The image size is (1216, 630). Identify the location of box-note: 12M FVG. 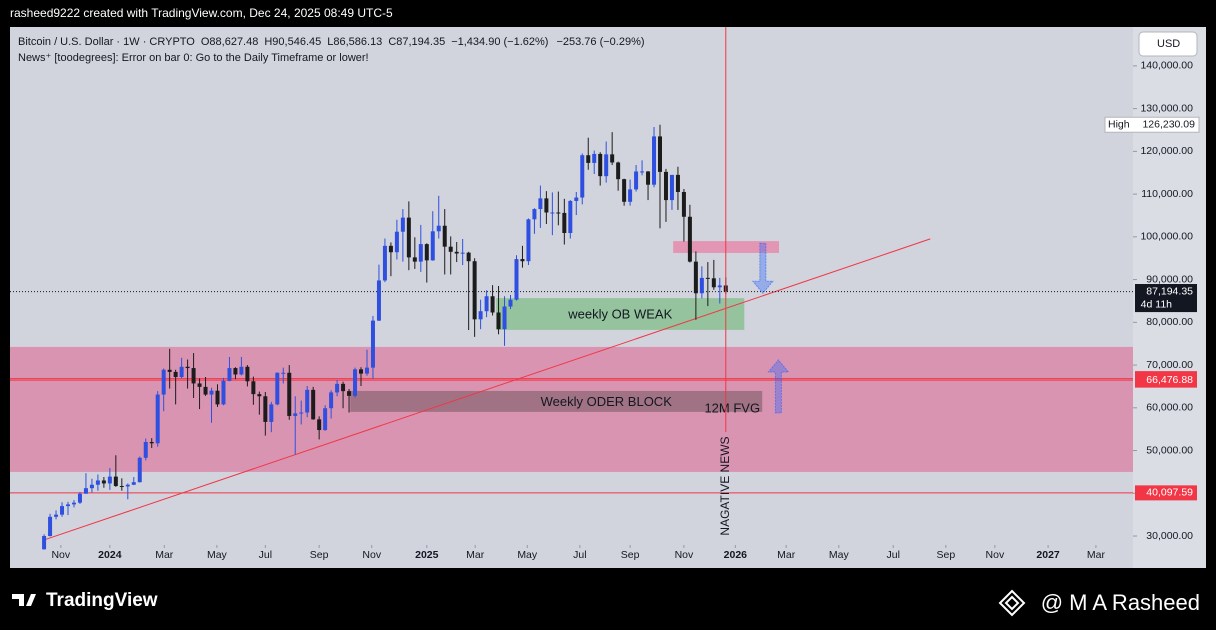
(732, 407).